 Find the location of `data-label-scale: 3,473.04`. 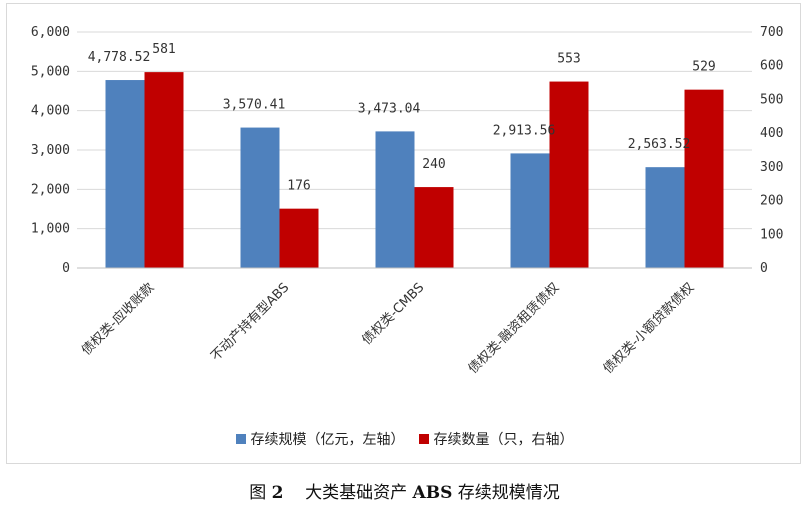

data-label-scale: 3,473.04 is located at coordinates (389, 108).